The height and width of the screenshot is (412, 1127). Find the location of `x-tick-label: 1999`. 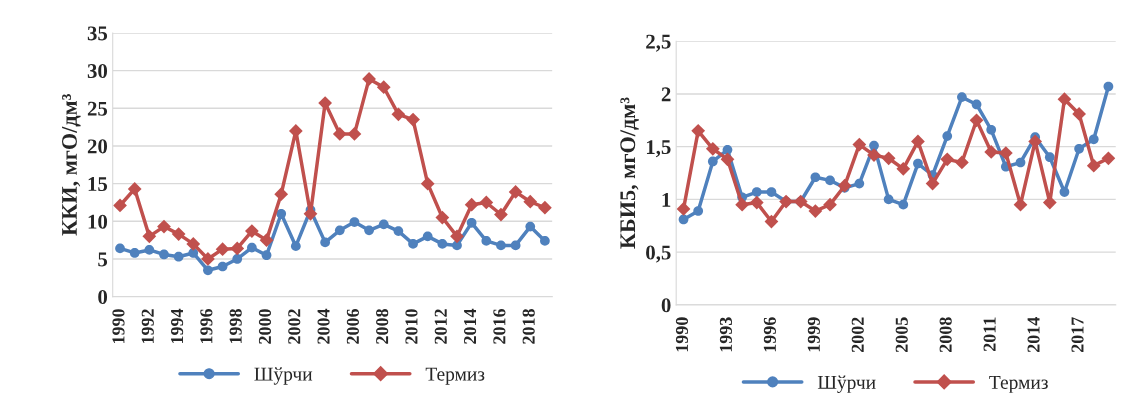

x-tick-label: 1999 is located at coordinates (813, 334).